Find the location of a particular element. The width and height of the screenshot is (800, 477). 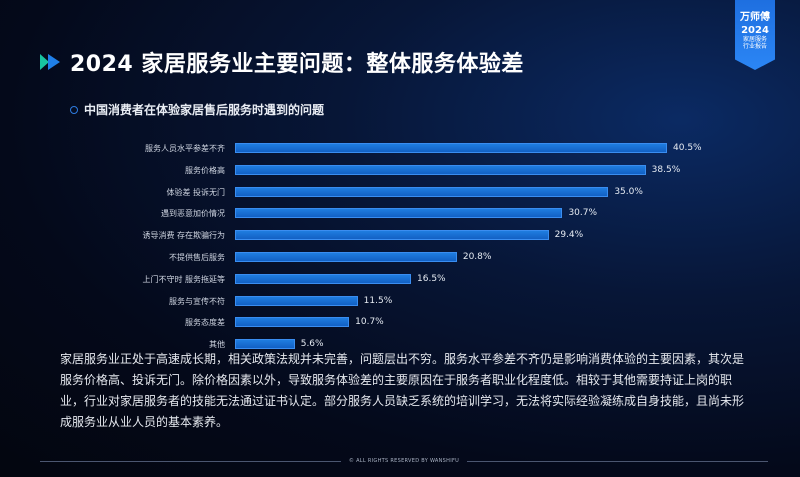

bar-value: 40.5% is located at coordinates (687, 148).